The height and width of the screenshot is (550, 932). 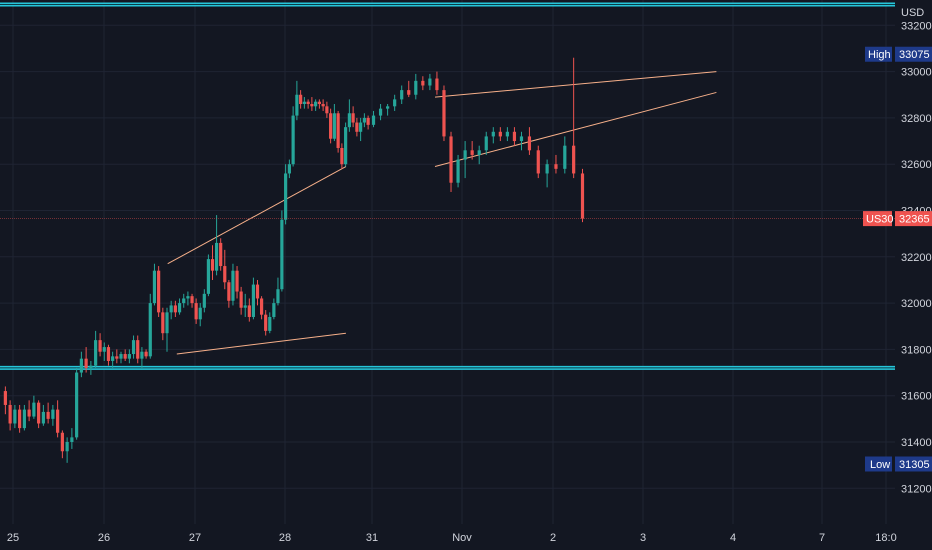 I want to click on low-value: 31305, so click(x=914, y=465).